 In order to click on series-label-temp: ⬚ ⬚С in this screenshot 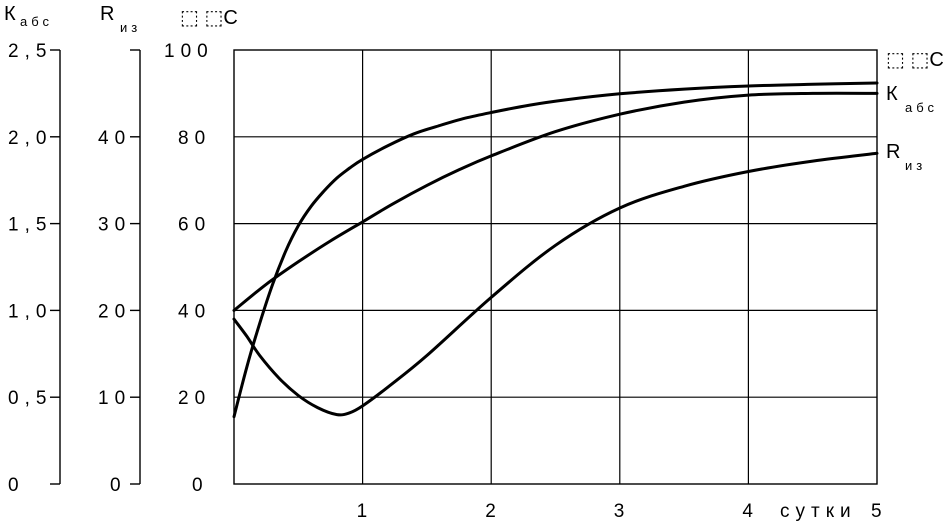, I will do `click(915, 60)`.